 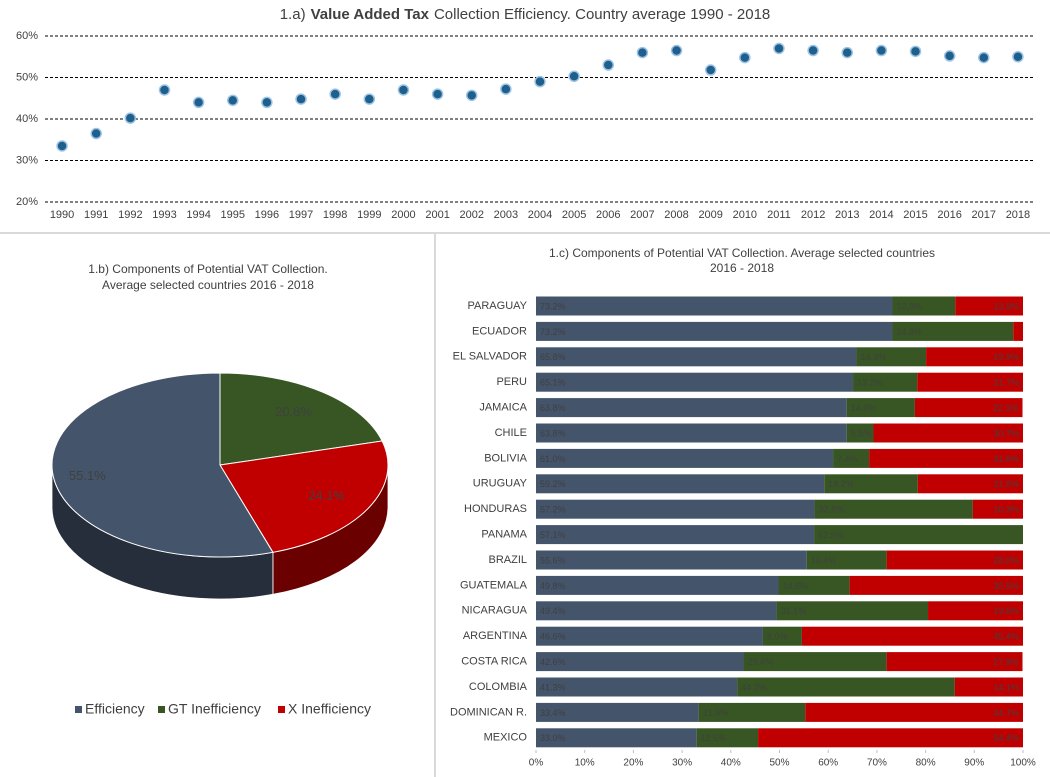 What do you see at coordinates (1006, 560) in the screenshot?
I see `data-label: 28.0%` at bounding box center [1006, 560].